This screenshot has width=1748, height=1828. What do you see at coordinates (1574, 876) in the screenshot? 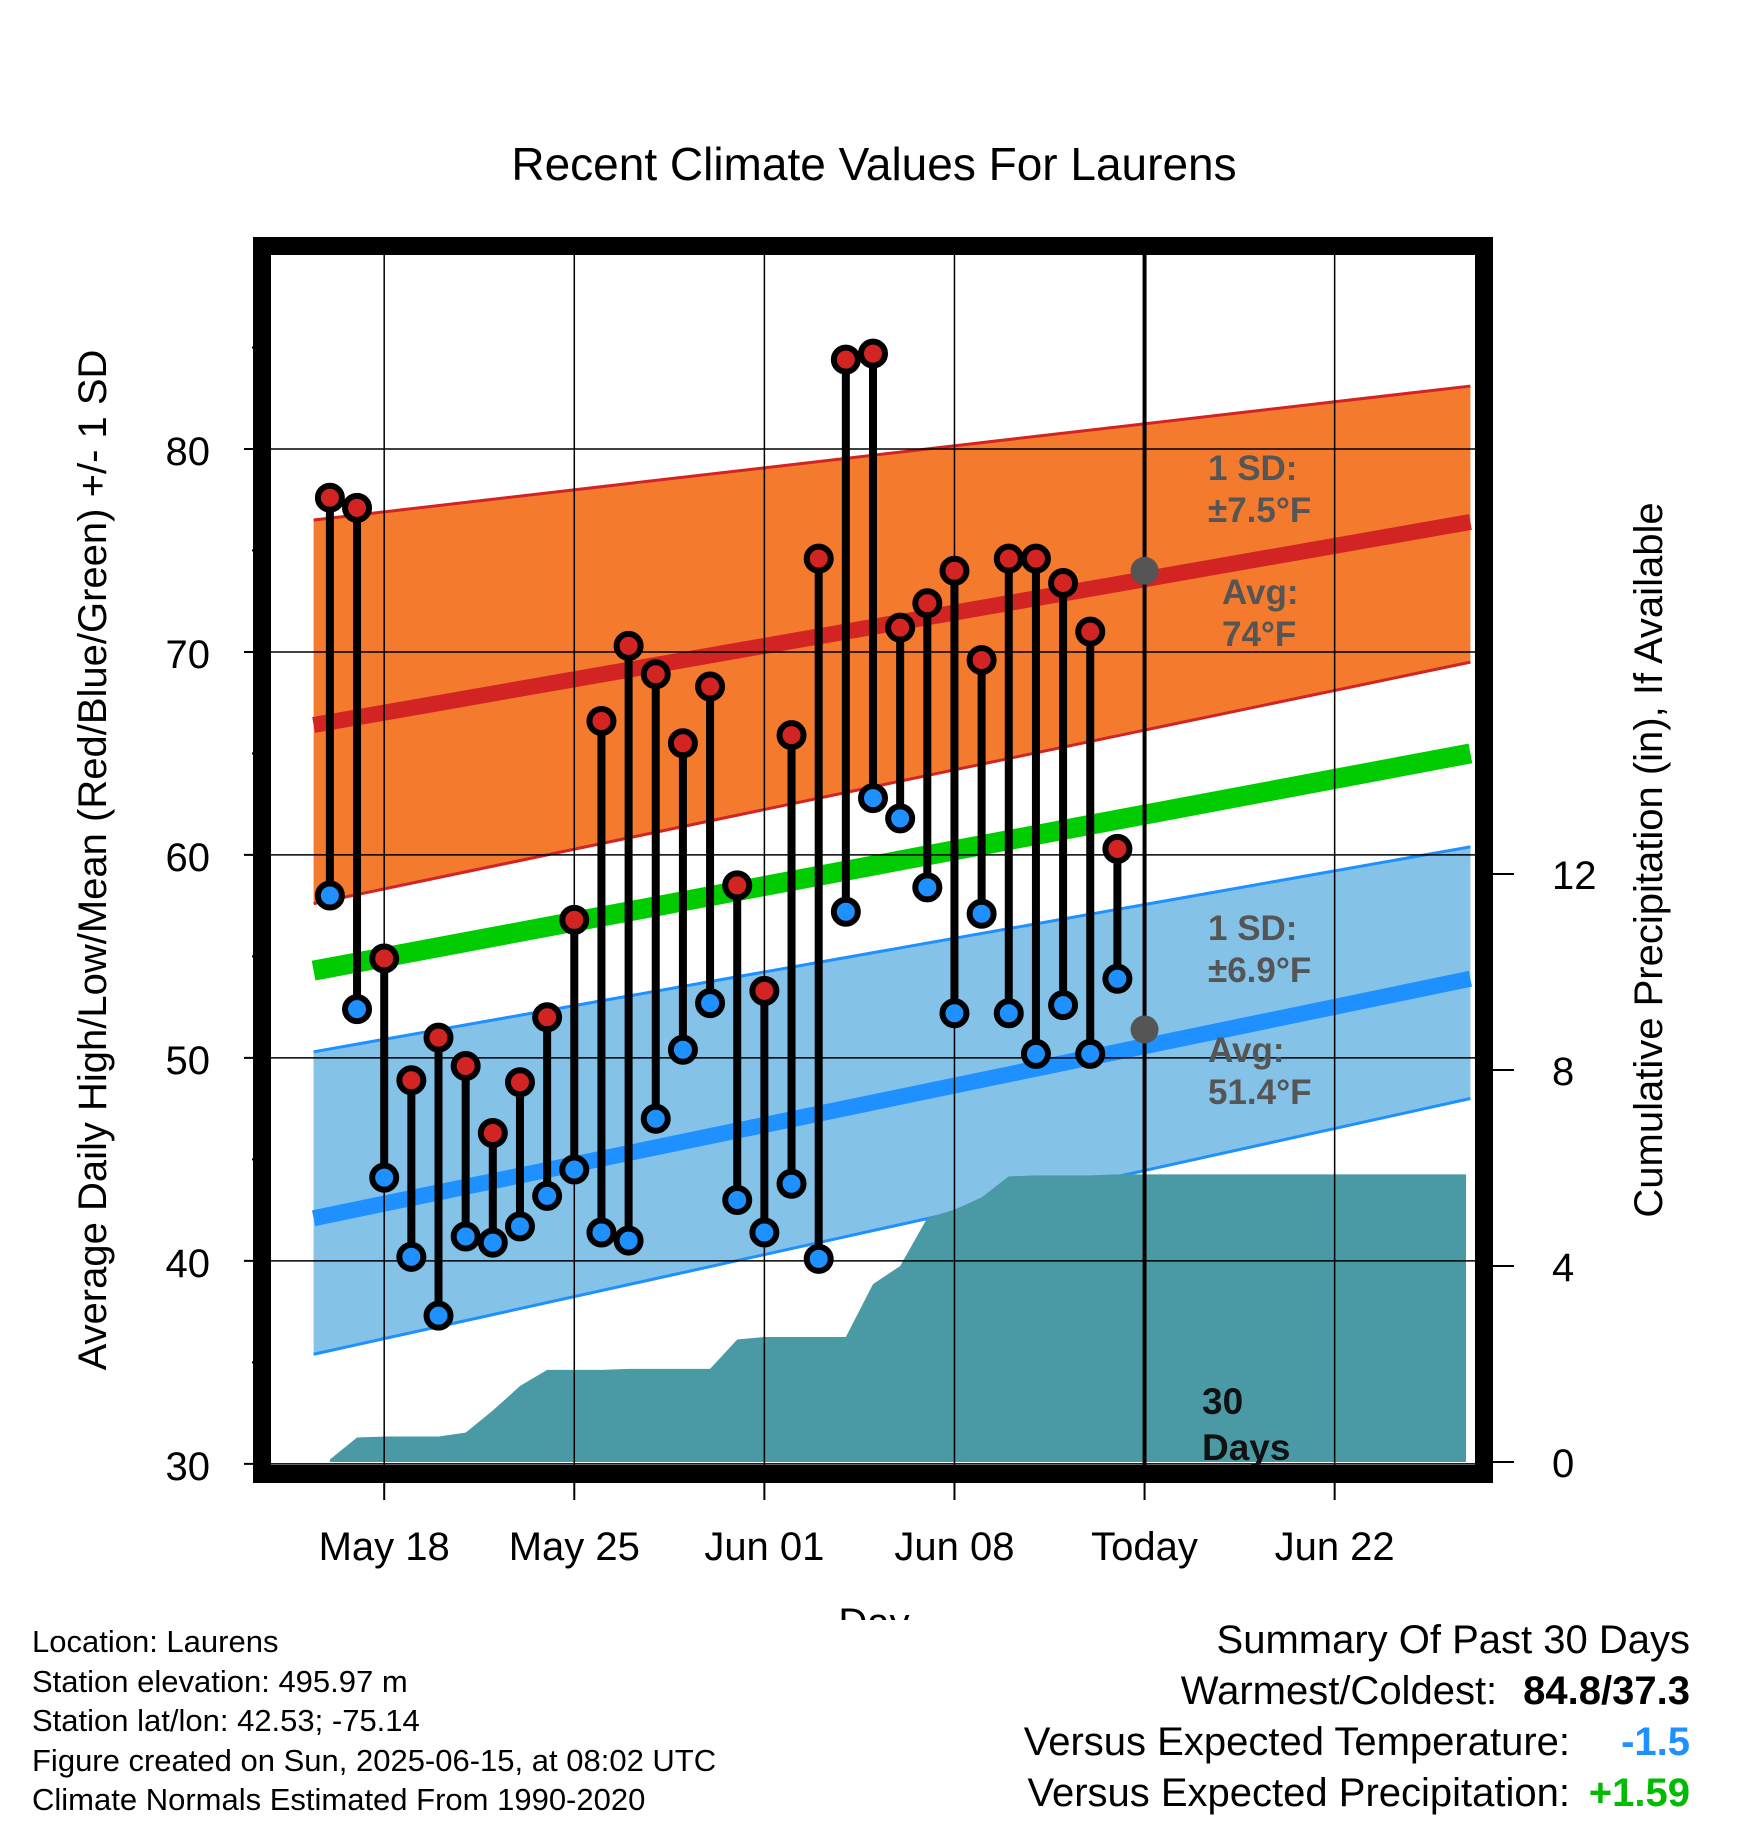
I see `y2-tick-label-3: 12` at bounding box center [1574, 876].